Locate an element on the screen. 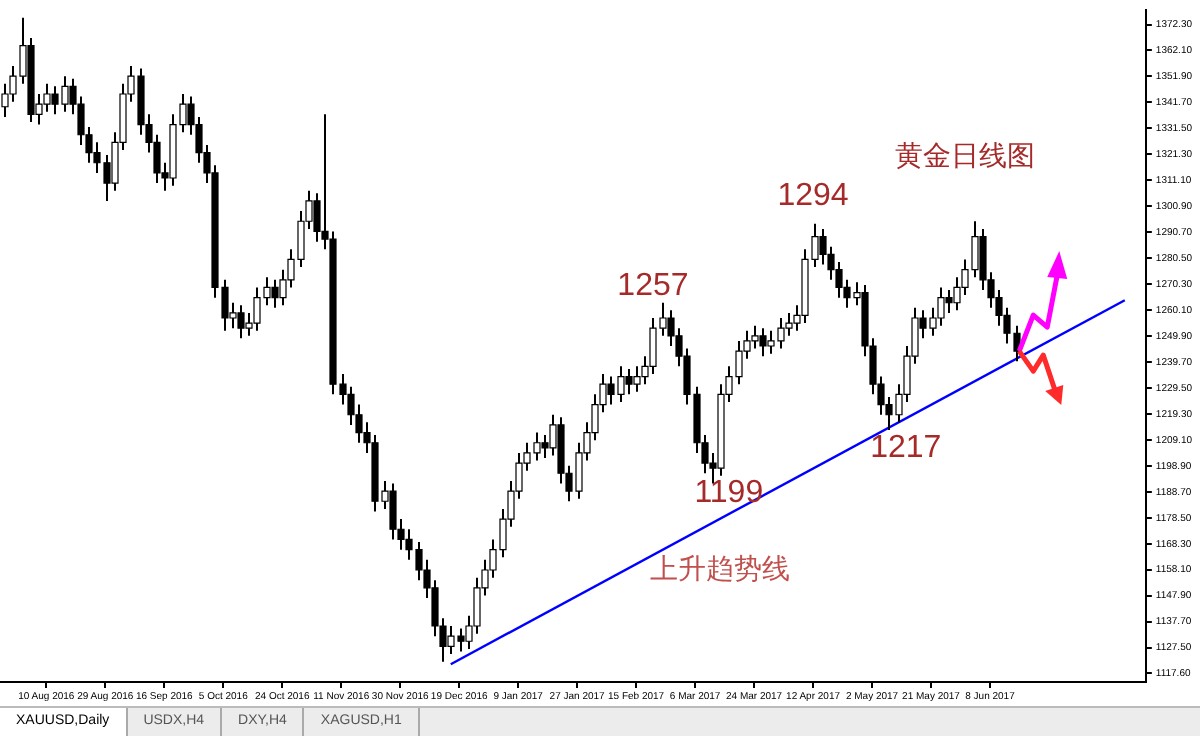  annotation: 1257 is located at coordinates (653, 285).